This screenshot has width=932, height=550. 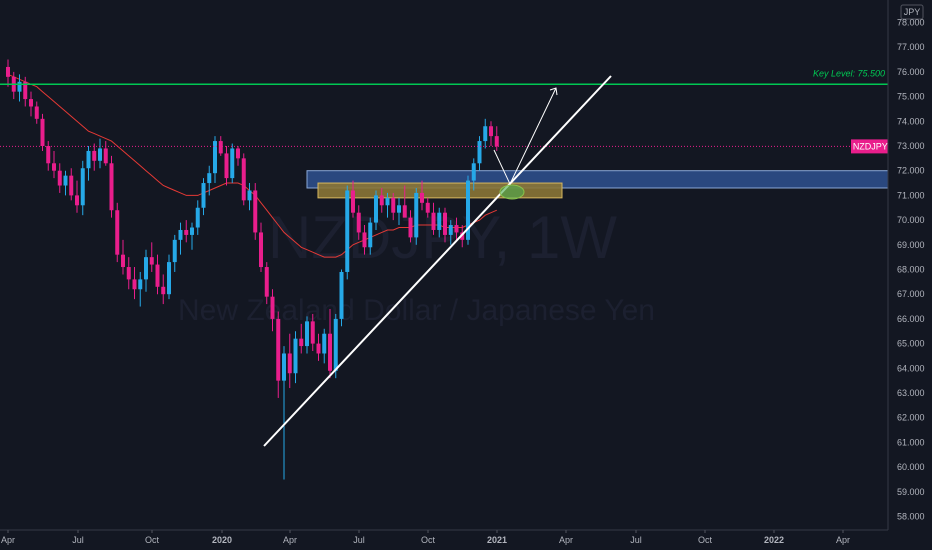 What do you see at coordinates (911, 467) in the screenshot?
I see `price-tick-label: 60.000` at bounding box center [911, 467].